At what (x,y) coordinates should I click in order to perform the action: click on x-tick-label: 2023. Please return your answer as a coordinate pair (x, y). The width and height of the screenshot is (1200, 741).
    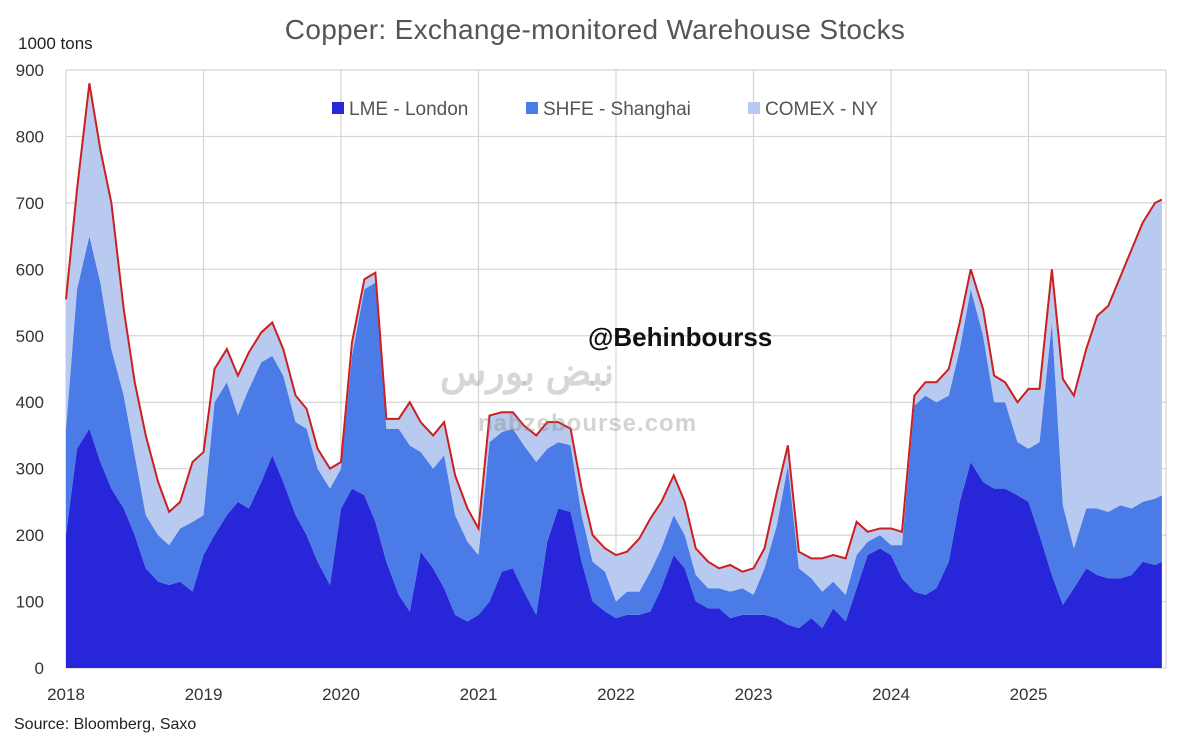
    Looking at the image, I should click on (754, 694).